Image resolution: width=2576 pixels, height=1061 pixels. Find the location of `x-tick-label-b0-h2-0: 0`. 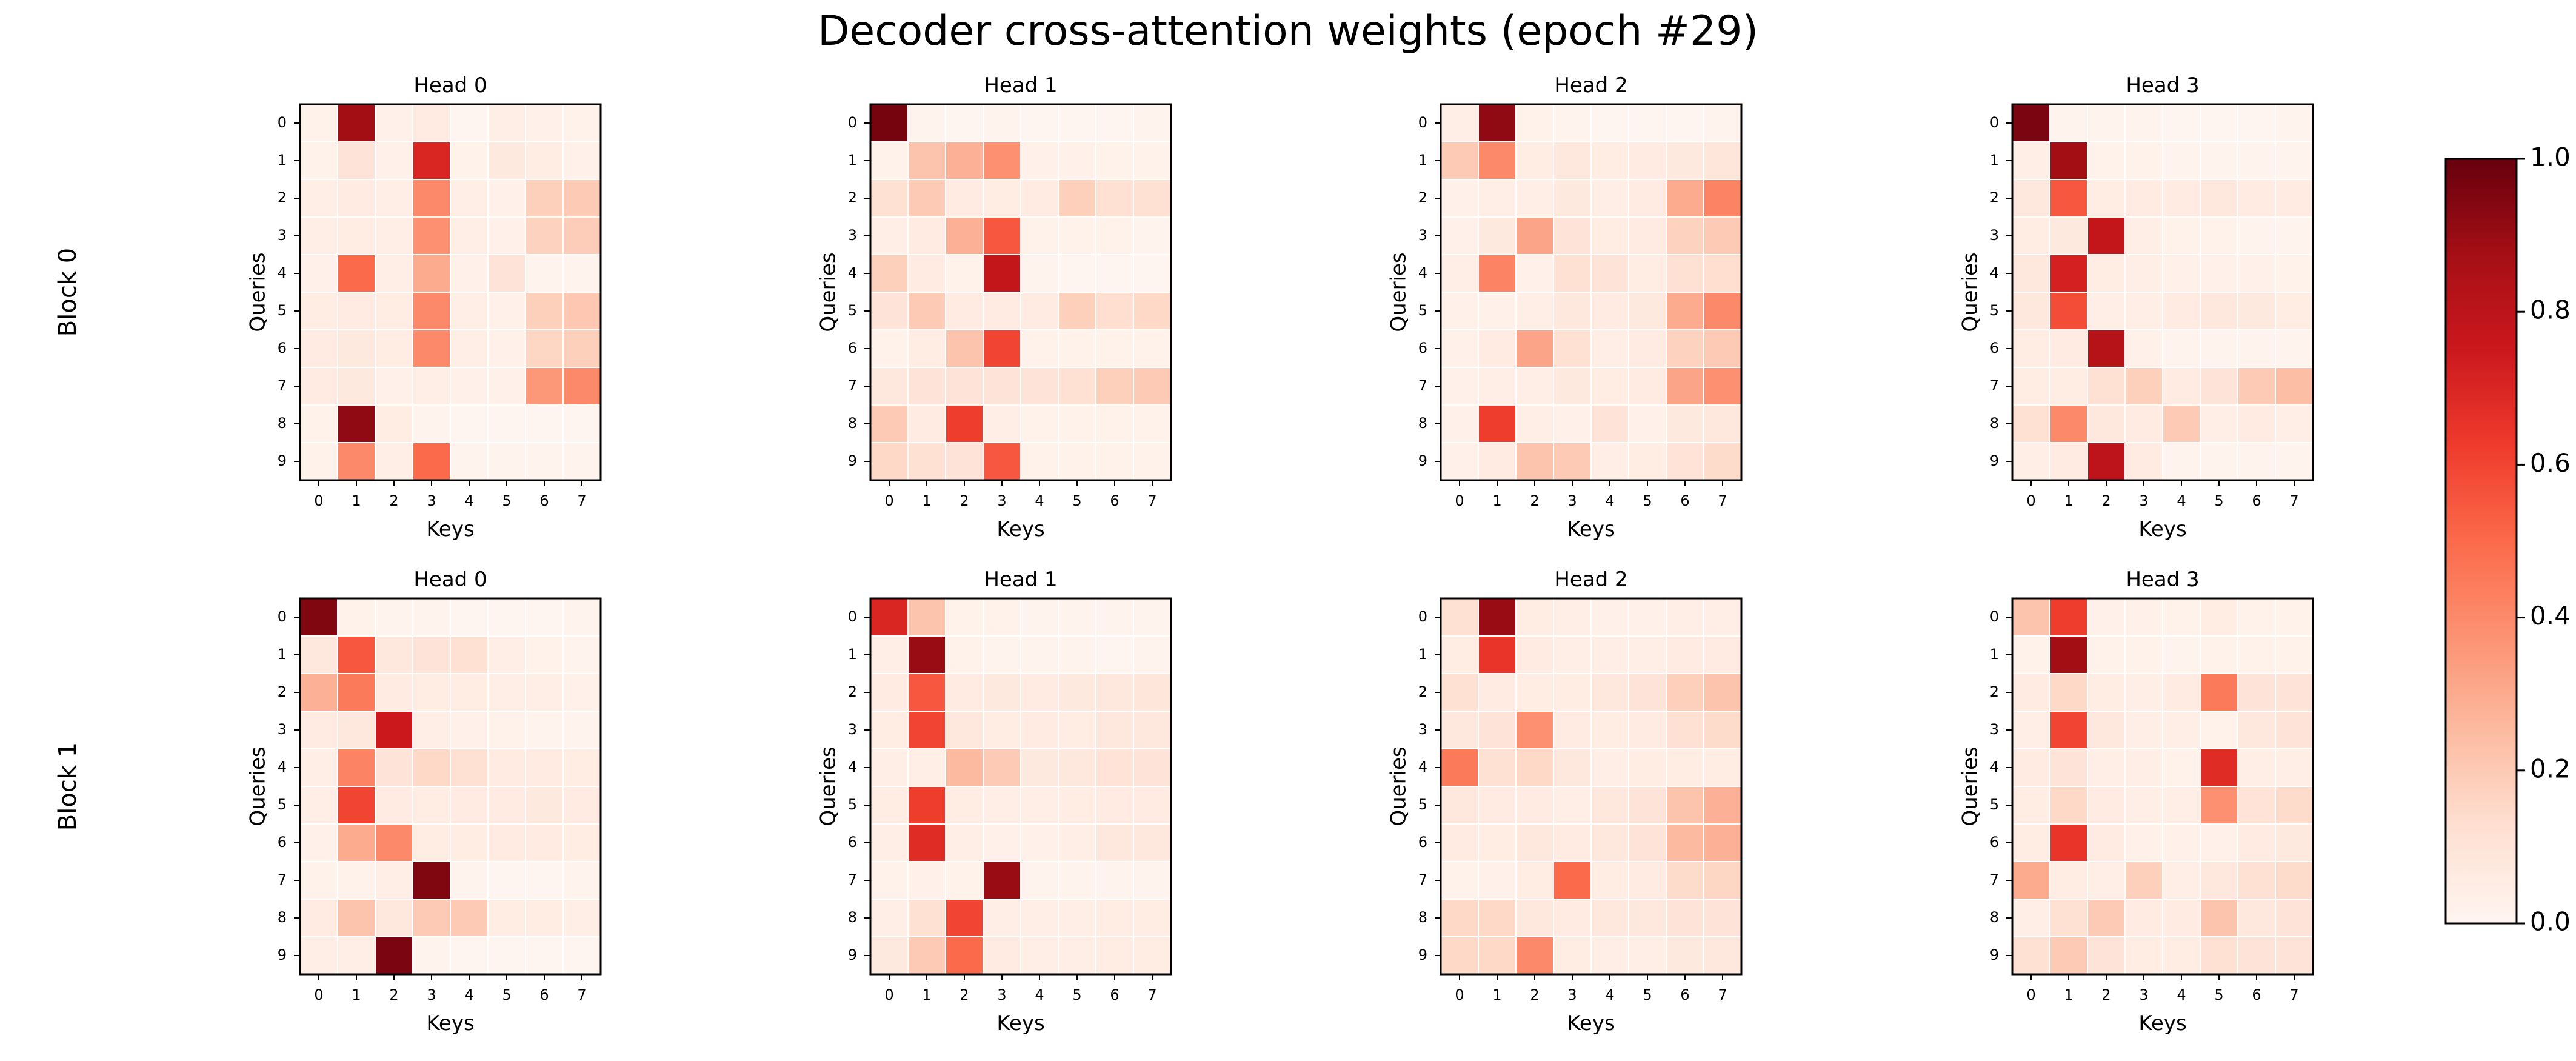

x-tick-label-b0-h2-0: 0 is located at coordinates (1459, 500).